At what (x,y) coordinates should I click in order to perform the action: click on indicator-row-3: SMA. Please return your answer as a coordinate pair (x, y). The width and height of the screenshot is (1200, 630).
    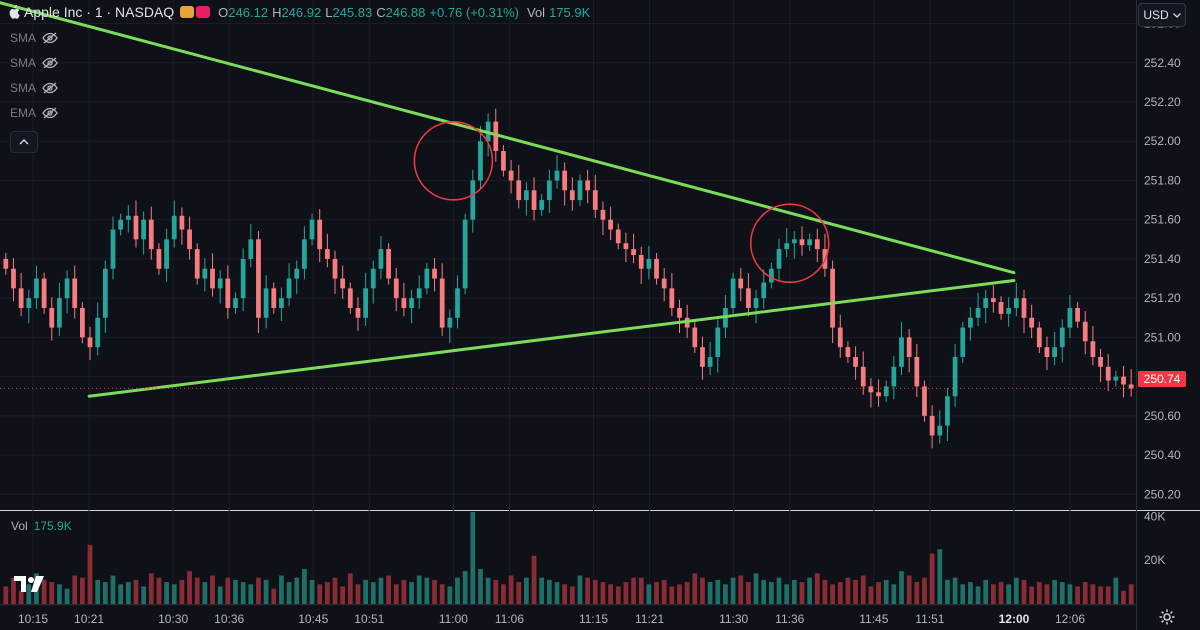
    Looking at the image, I should click on (34, 88).